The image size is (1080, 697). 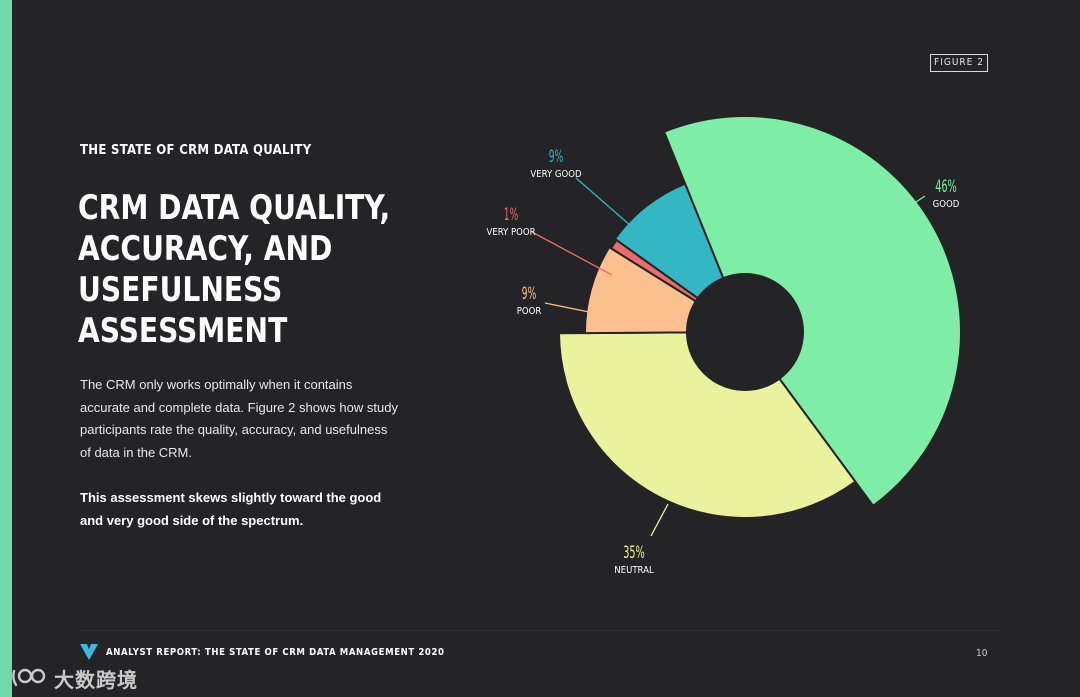 What do you see at coordinates (529, 311) in the screenshot?
I see `category-label-poor: POOR` at bounding box center [529, 311].